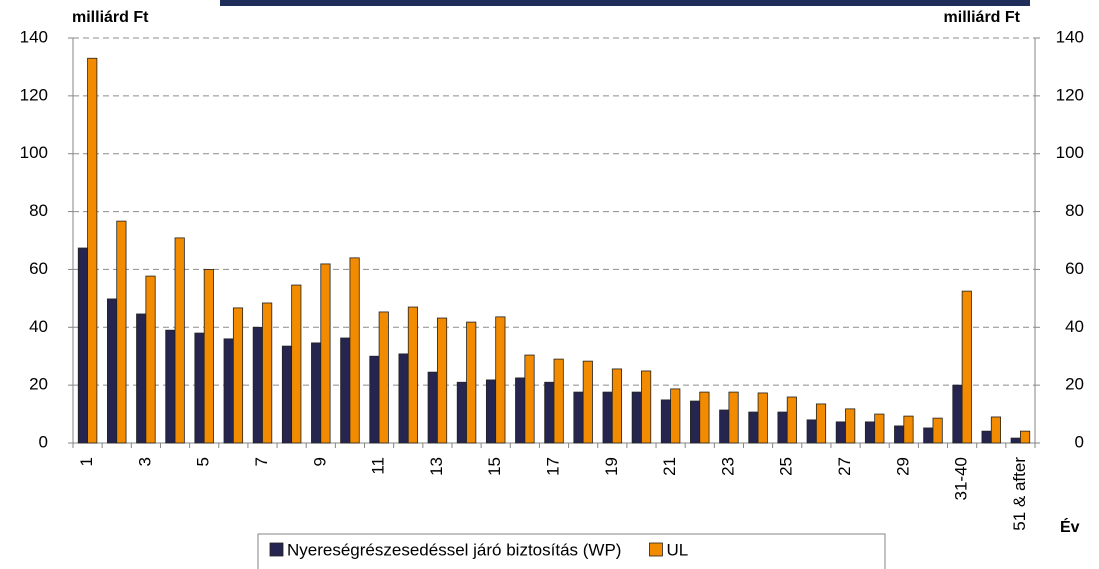  What do you see at coordinates (38, 326) in the screenshot?
I see `y-tick-label: 40` at bounding box center [38, 326].